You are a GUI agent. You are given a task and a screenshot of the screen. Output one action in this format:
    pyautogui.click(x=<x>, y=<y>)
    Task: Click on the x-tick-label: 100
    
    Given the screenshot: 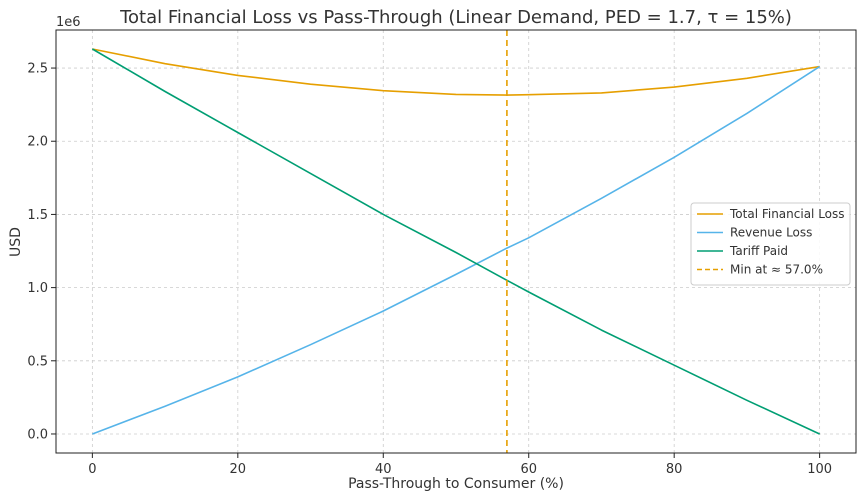 What is the action you would take?
    pyautogui.click(x=819, y=469)
    